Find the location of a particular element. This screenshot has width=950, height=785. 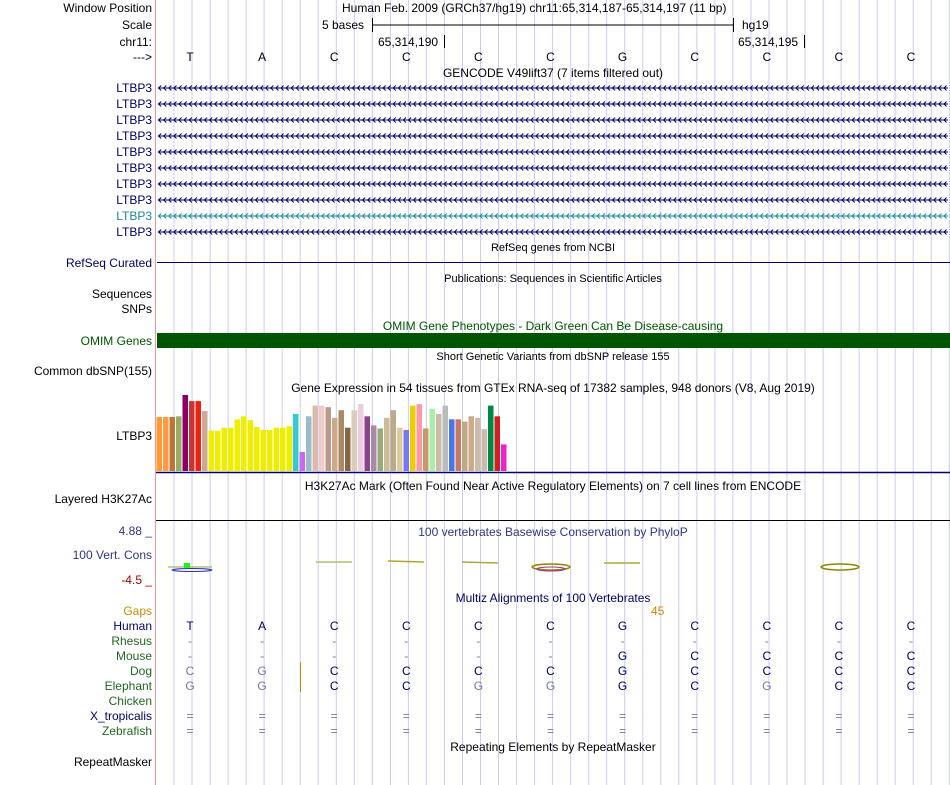

species-label: Chicken is located at coordinates (130, 701).